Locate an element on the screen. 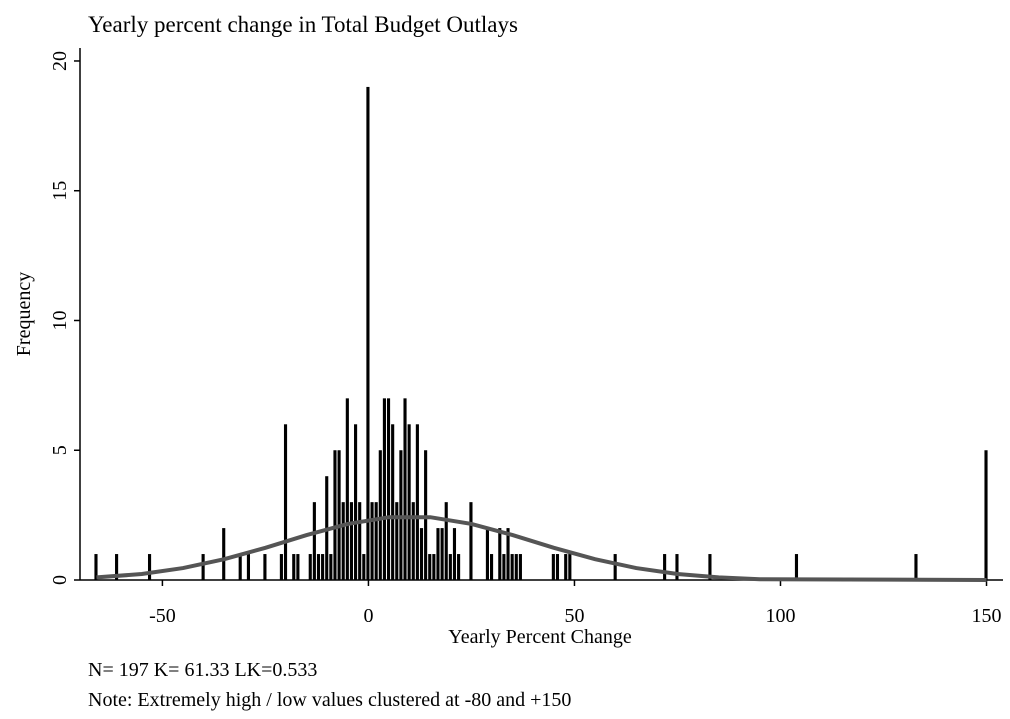 Image resolution: width=1010 pixels, height=719 pixels. y-tick-label: 15 is located at coordinates (60, 191).